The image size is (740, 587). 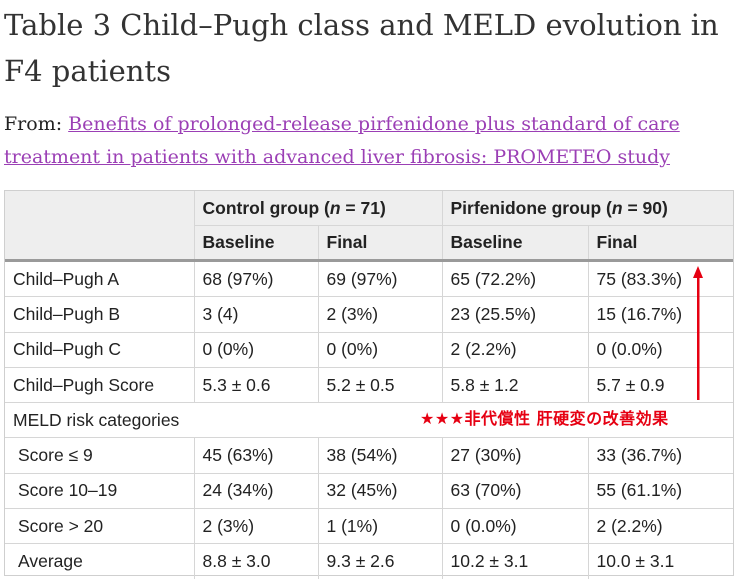 I want to click on header-control-baseline: Baseline, so click(x=256, y=243).